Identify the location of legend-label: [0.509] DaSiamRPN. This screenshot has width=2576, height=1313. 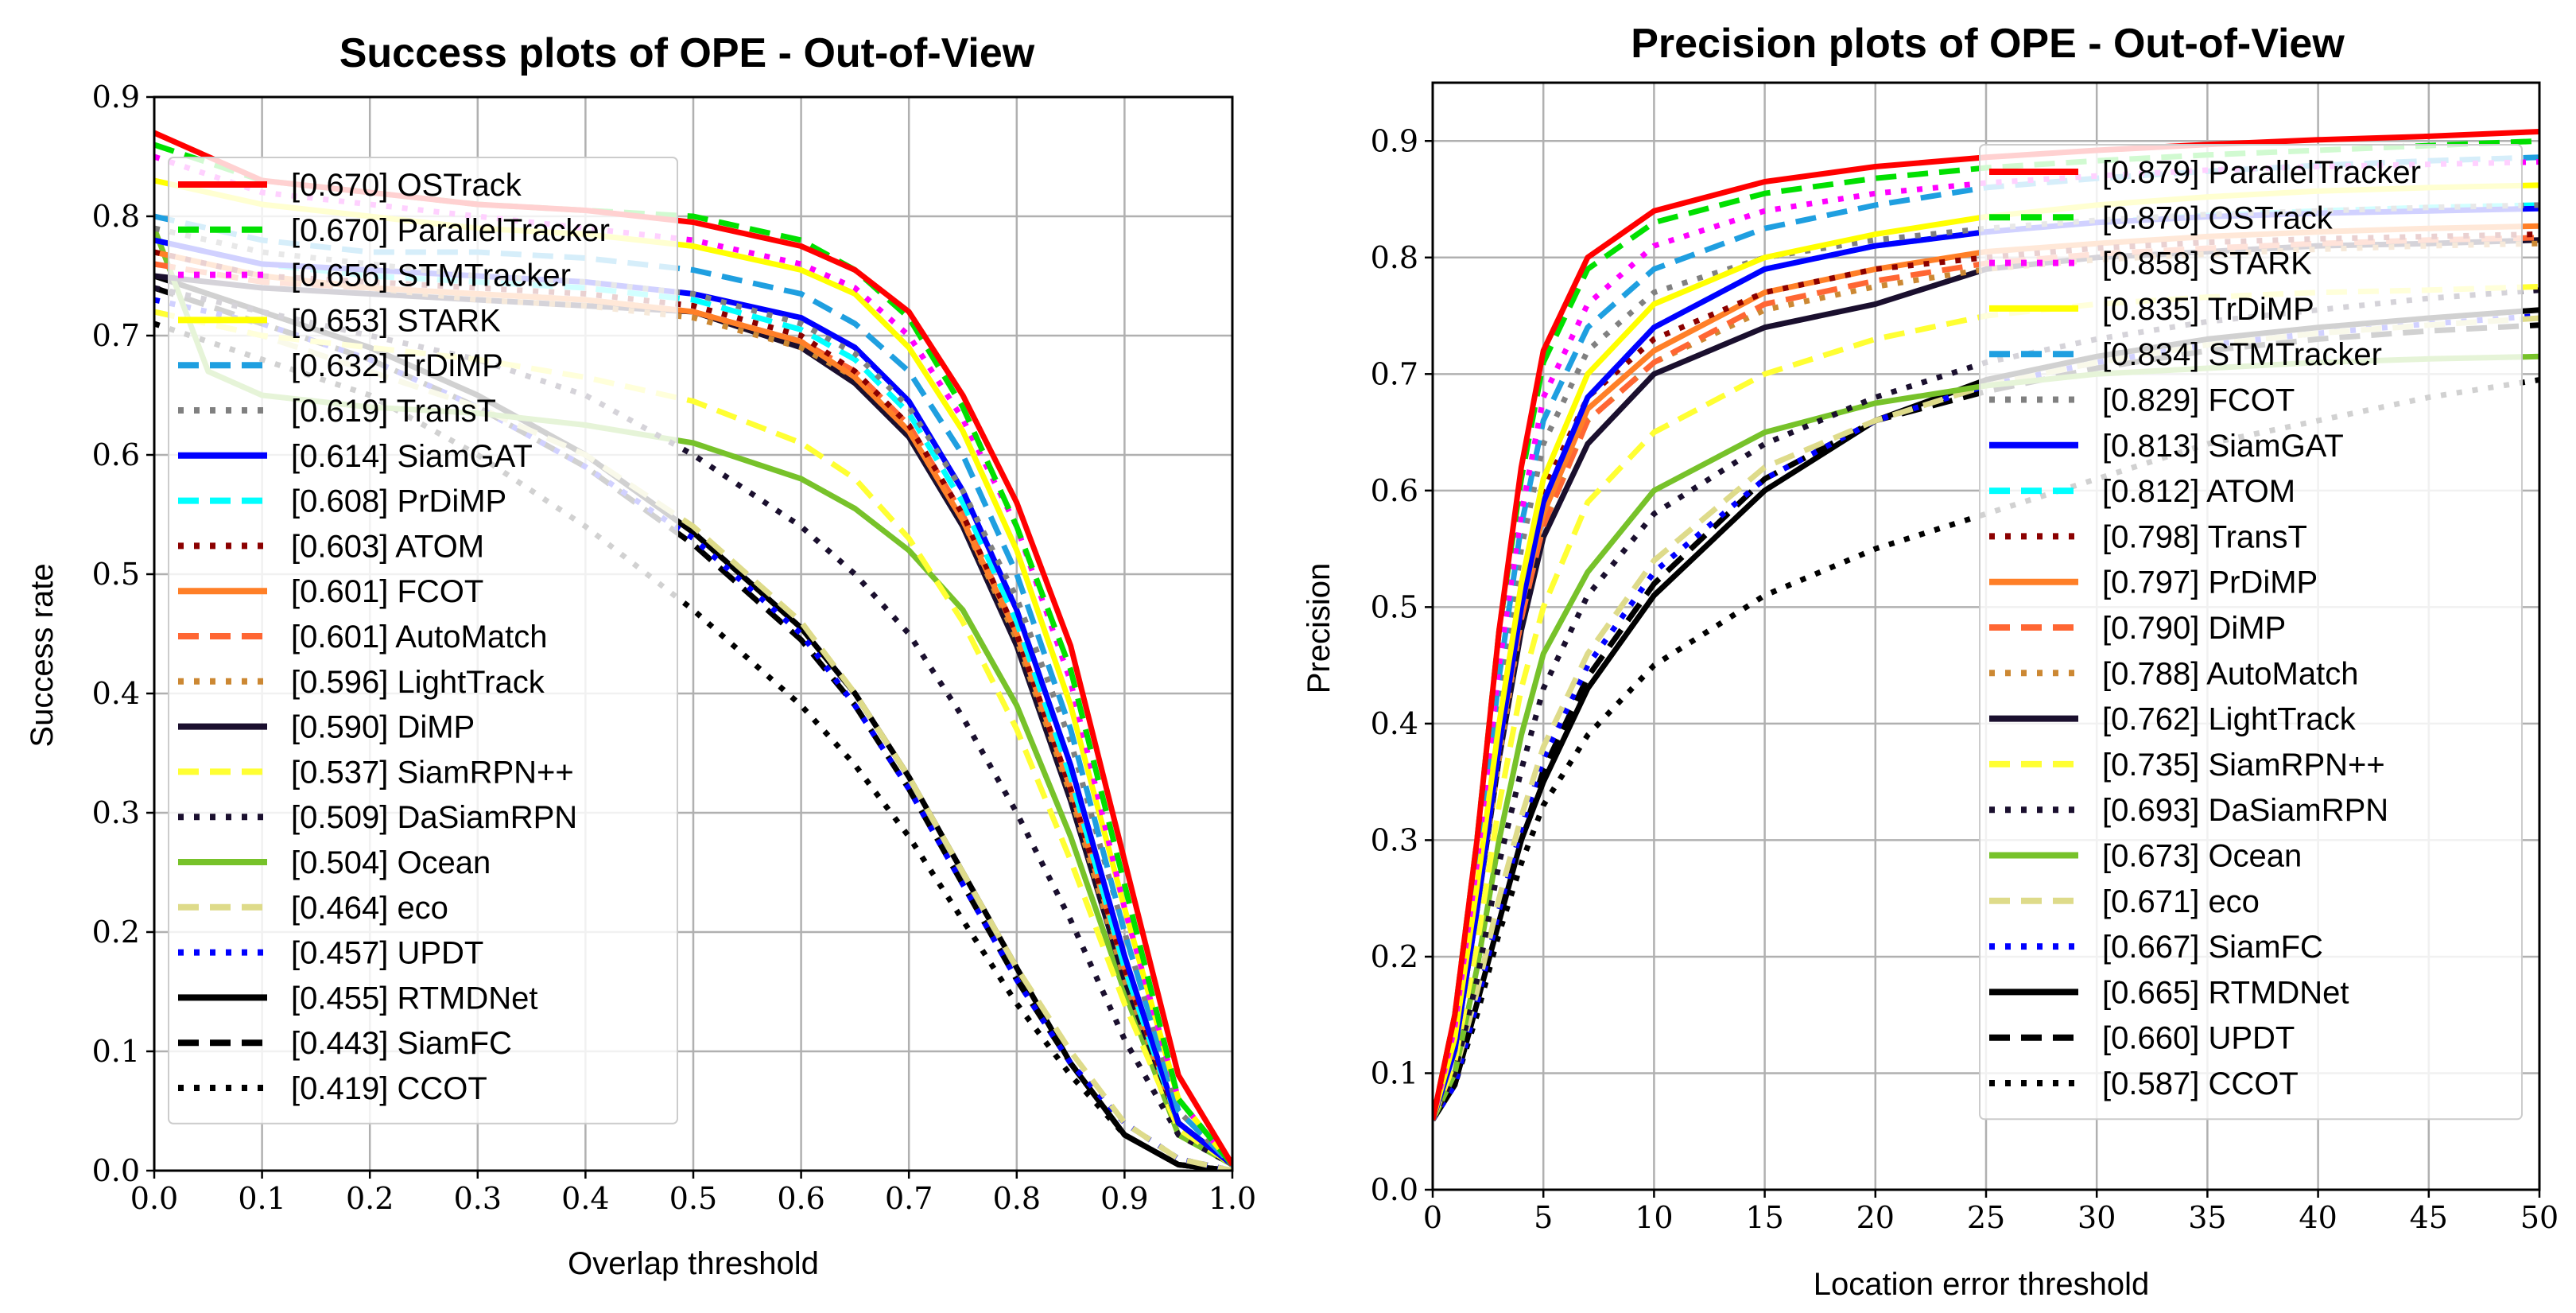
(434, 817).